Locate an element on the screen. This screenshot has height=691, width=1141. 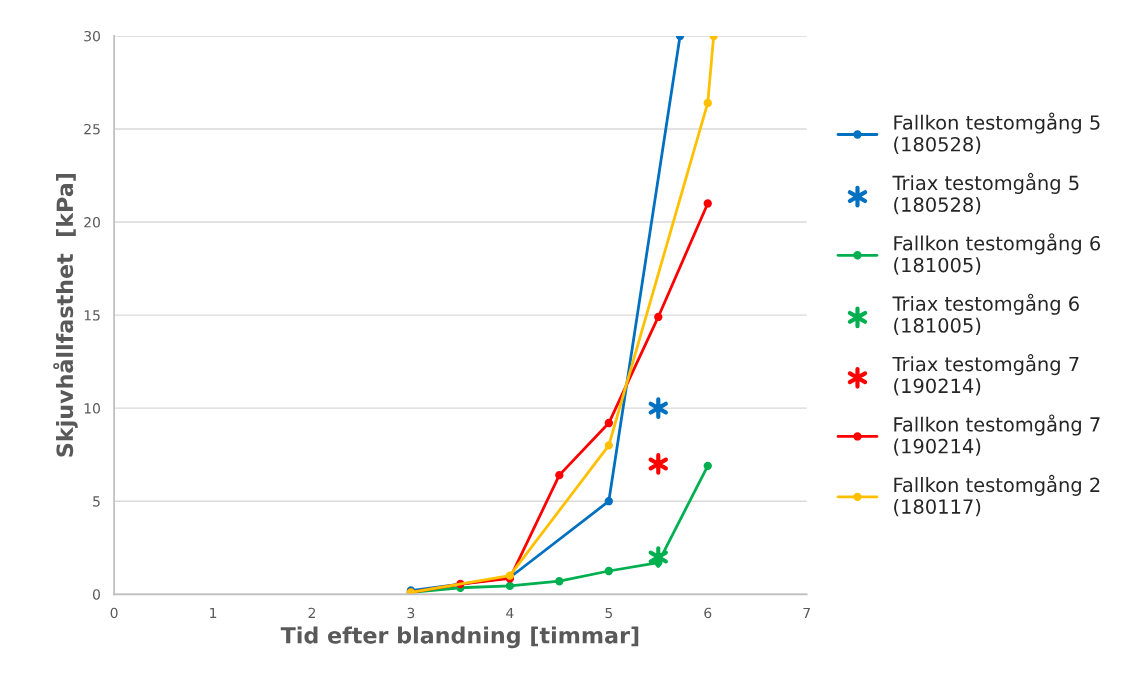
legend-label: Fallkon testomgång 2 (180117) is located at coordinates (997, 495).